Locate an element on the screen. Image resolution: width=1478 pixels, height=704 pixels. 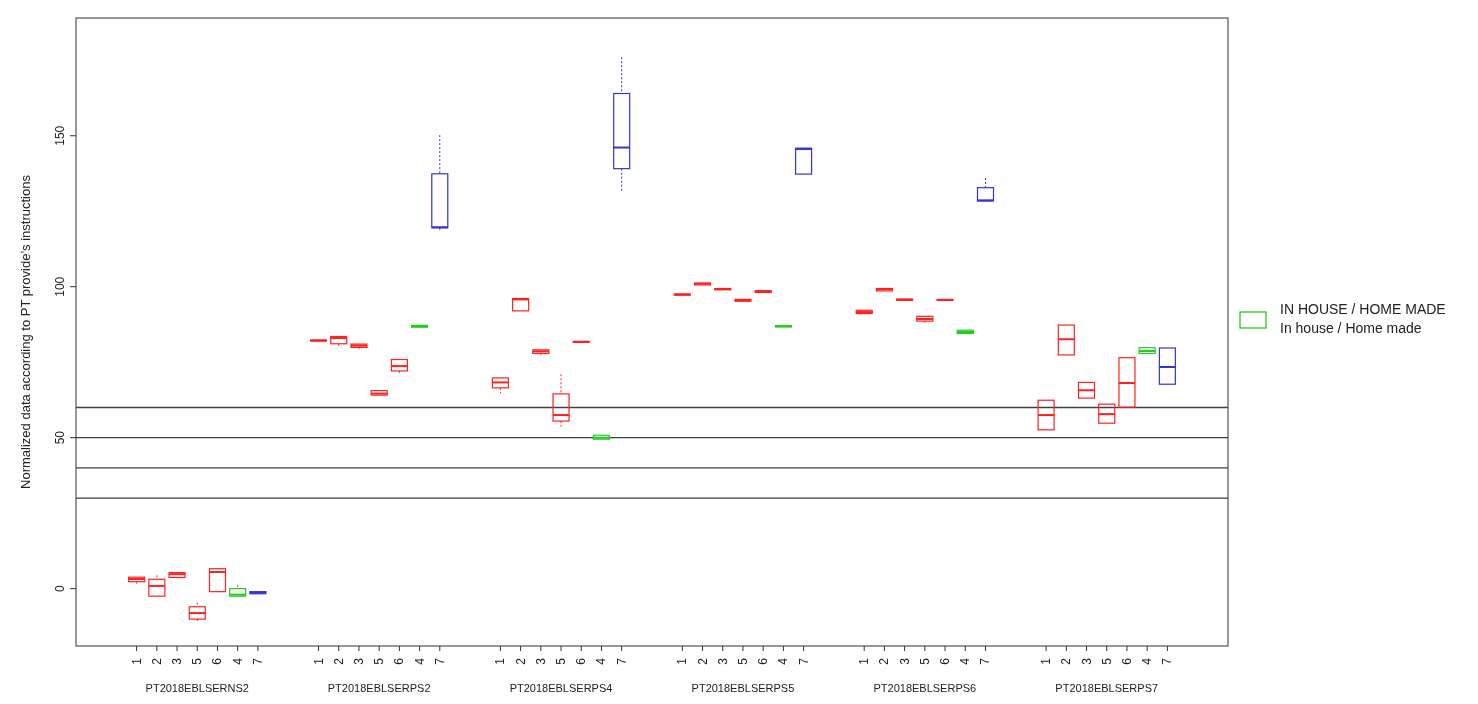
y-tick-label: 0 is located at coordinates (60, 588).